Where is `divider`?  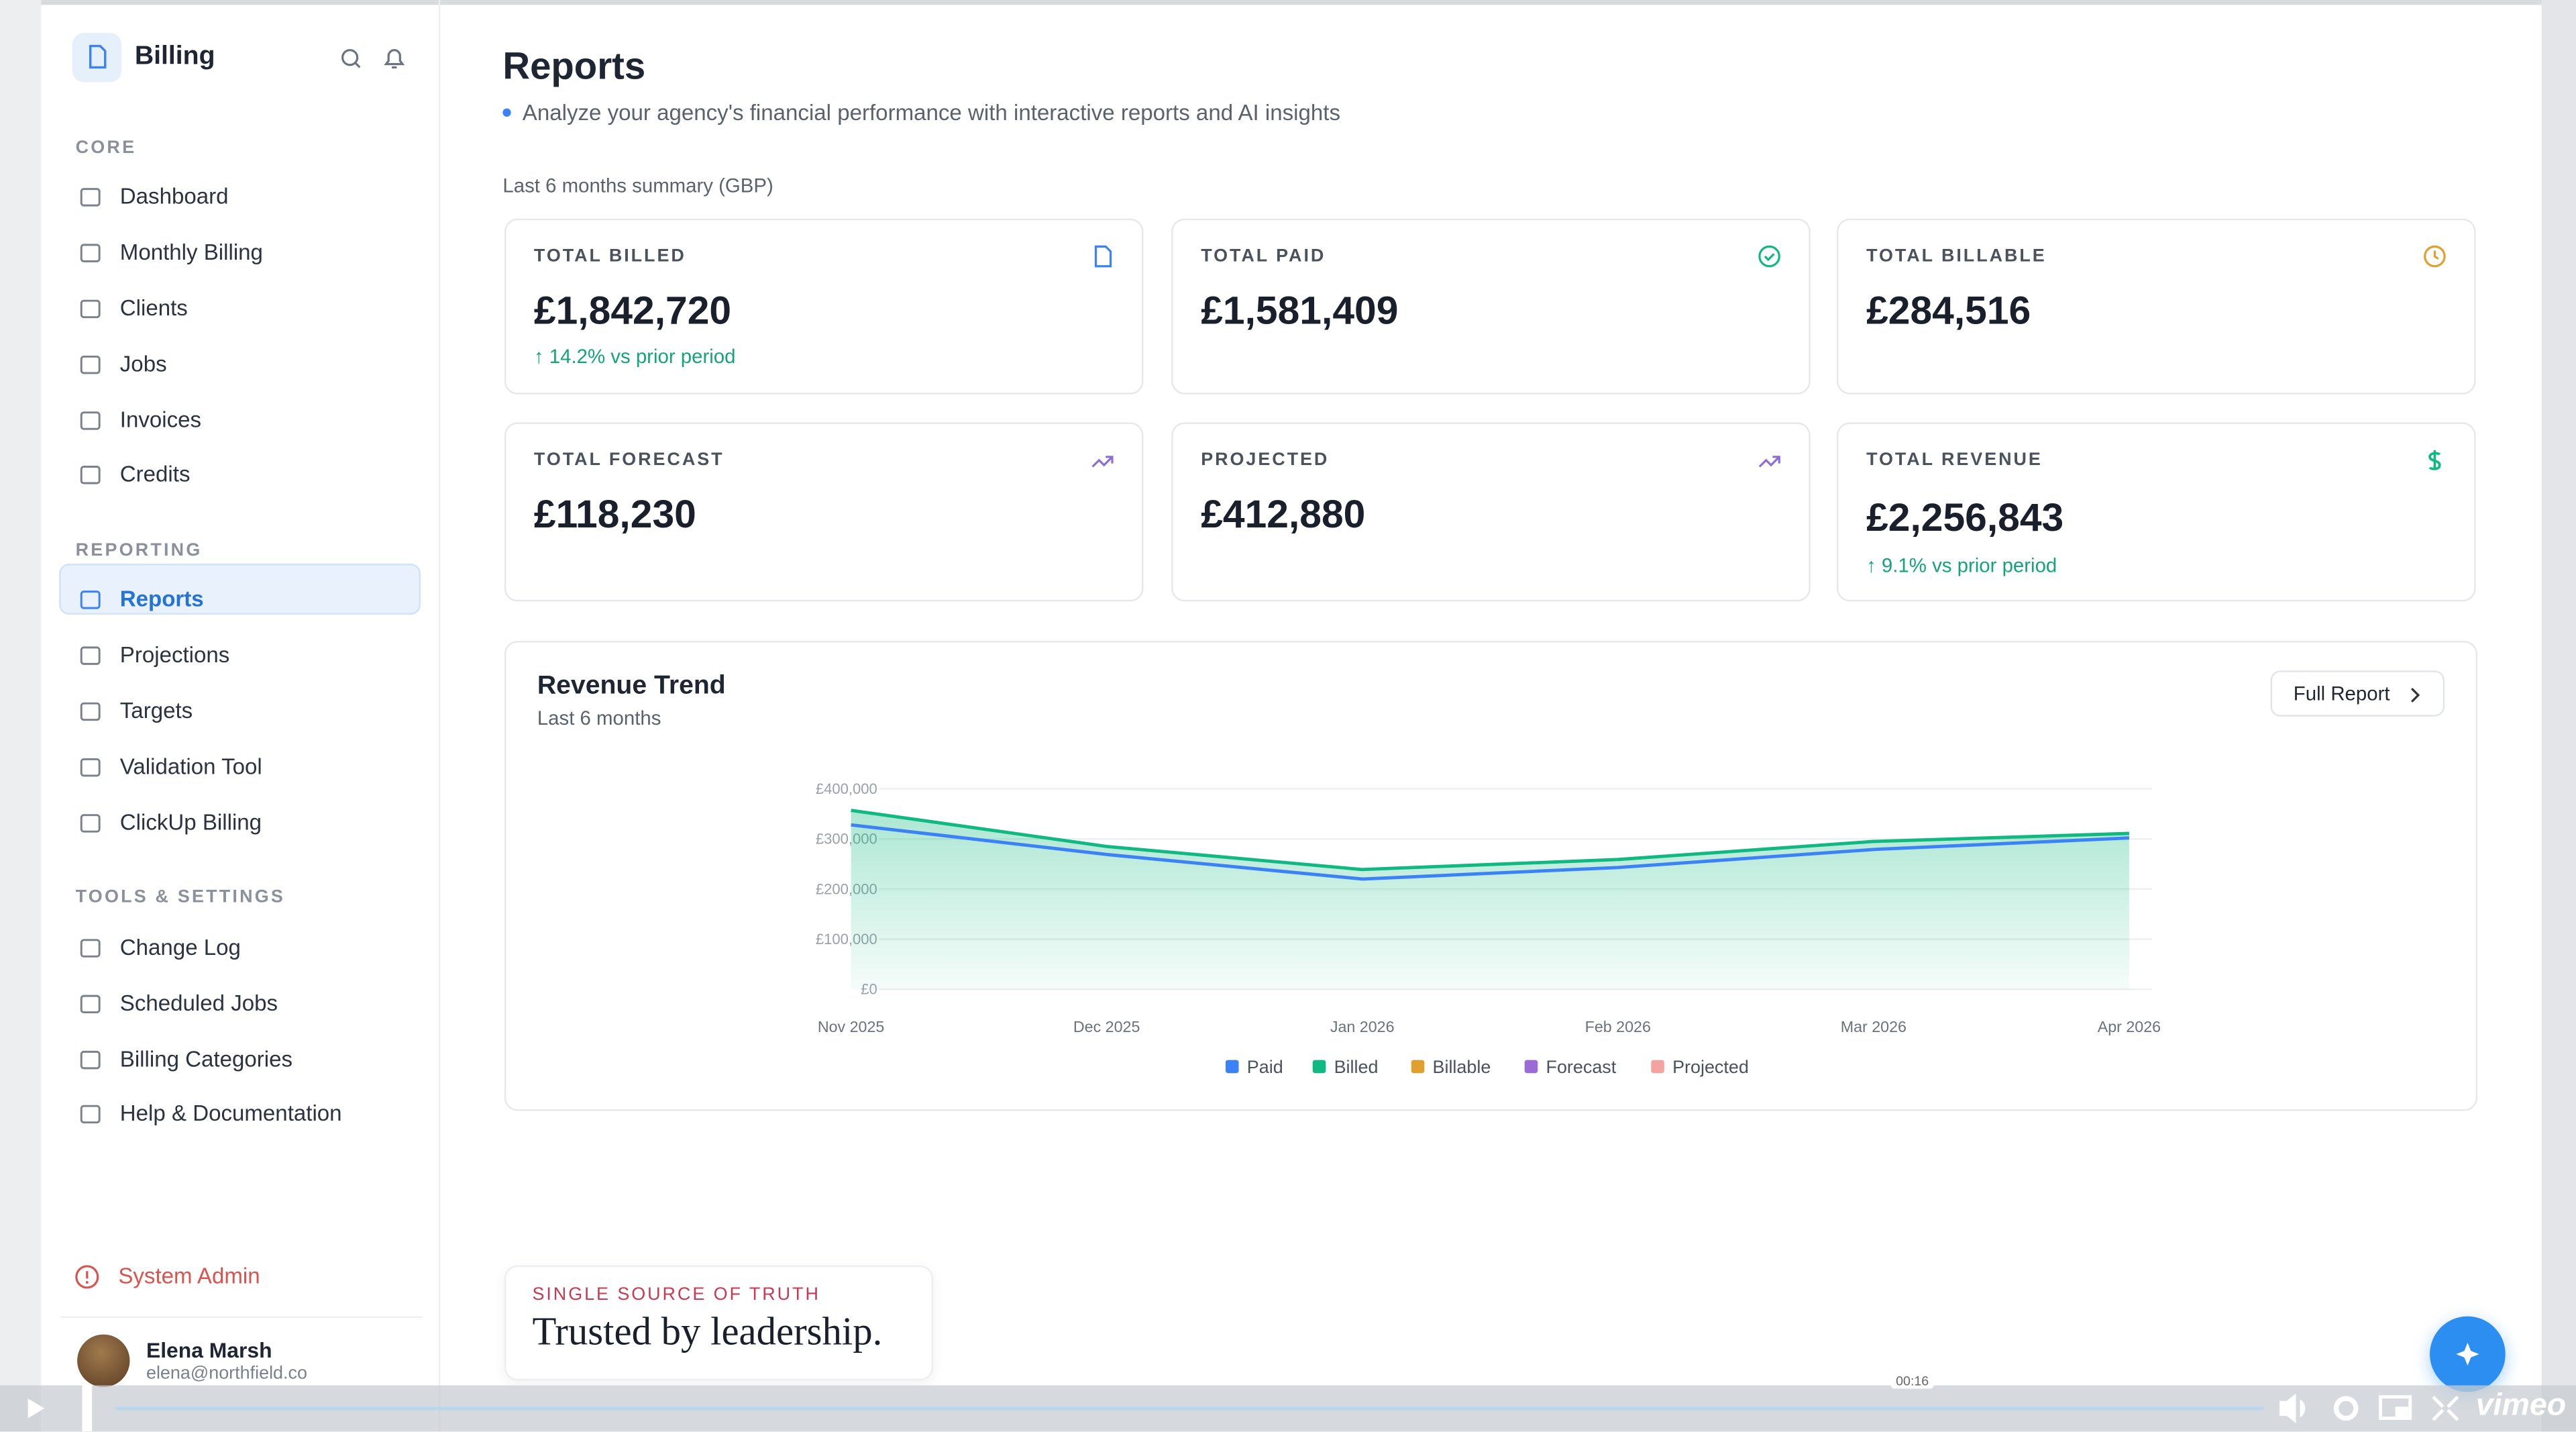 divider is located at coordinates (241, 1317).